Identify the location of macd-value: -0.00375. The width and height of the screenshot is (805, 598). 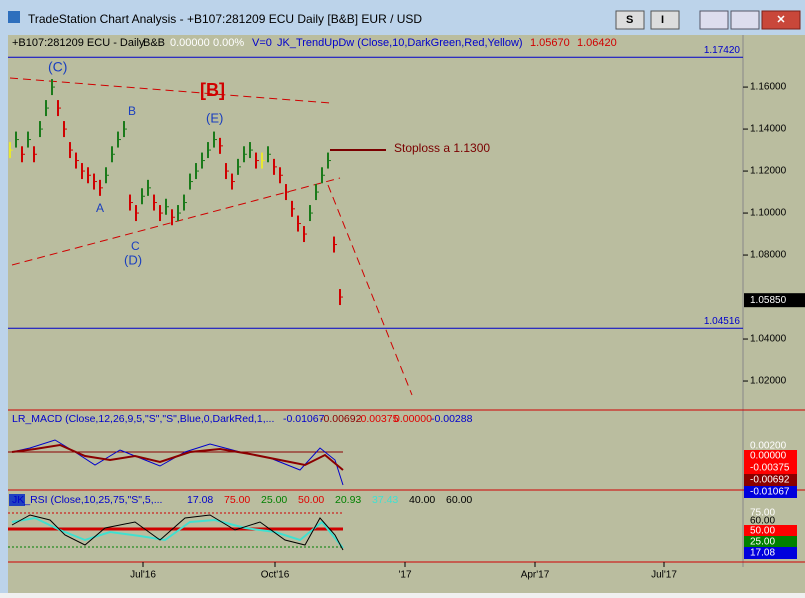
(378, 419).